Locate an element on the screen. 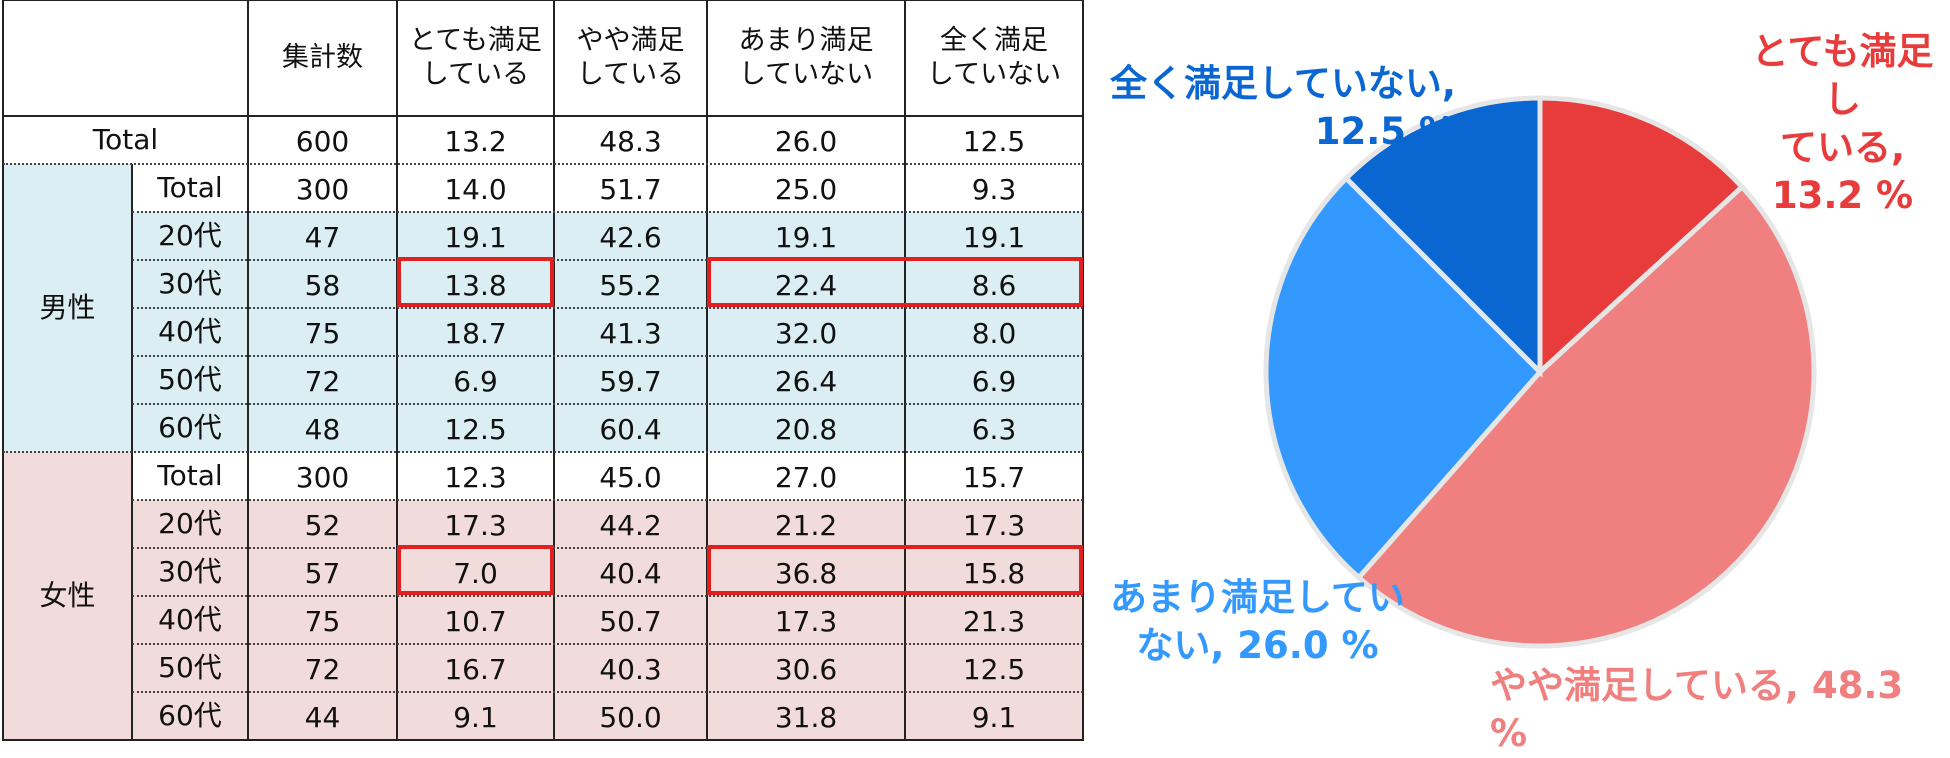 Image resolution: width=1950 pixels, height=758 pixels. pie-label-very-satisfied: とても満足し ている, 13.2 % is located at coordinates (1842, 124).